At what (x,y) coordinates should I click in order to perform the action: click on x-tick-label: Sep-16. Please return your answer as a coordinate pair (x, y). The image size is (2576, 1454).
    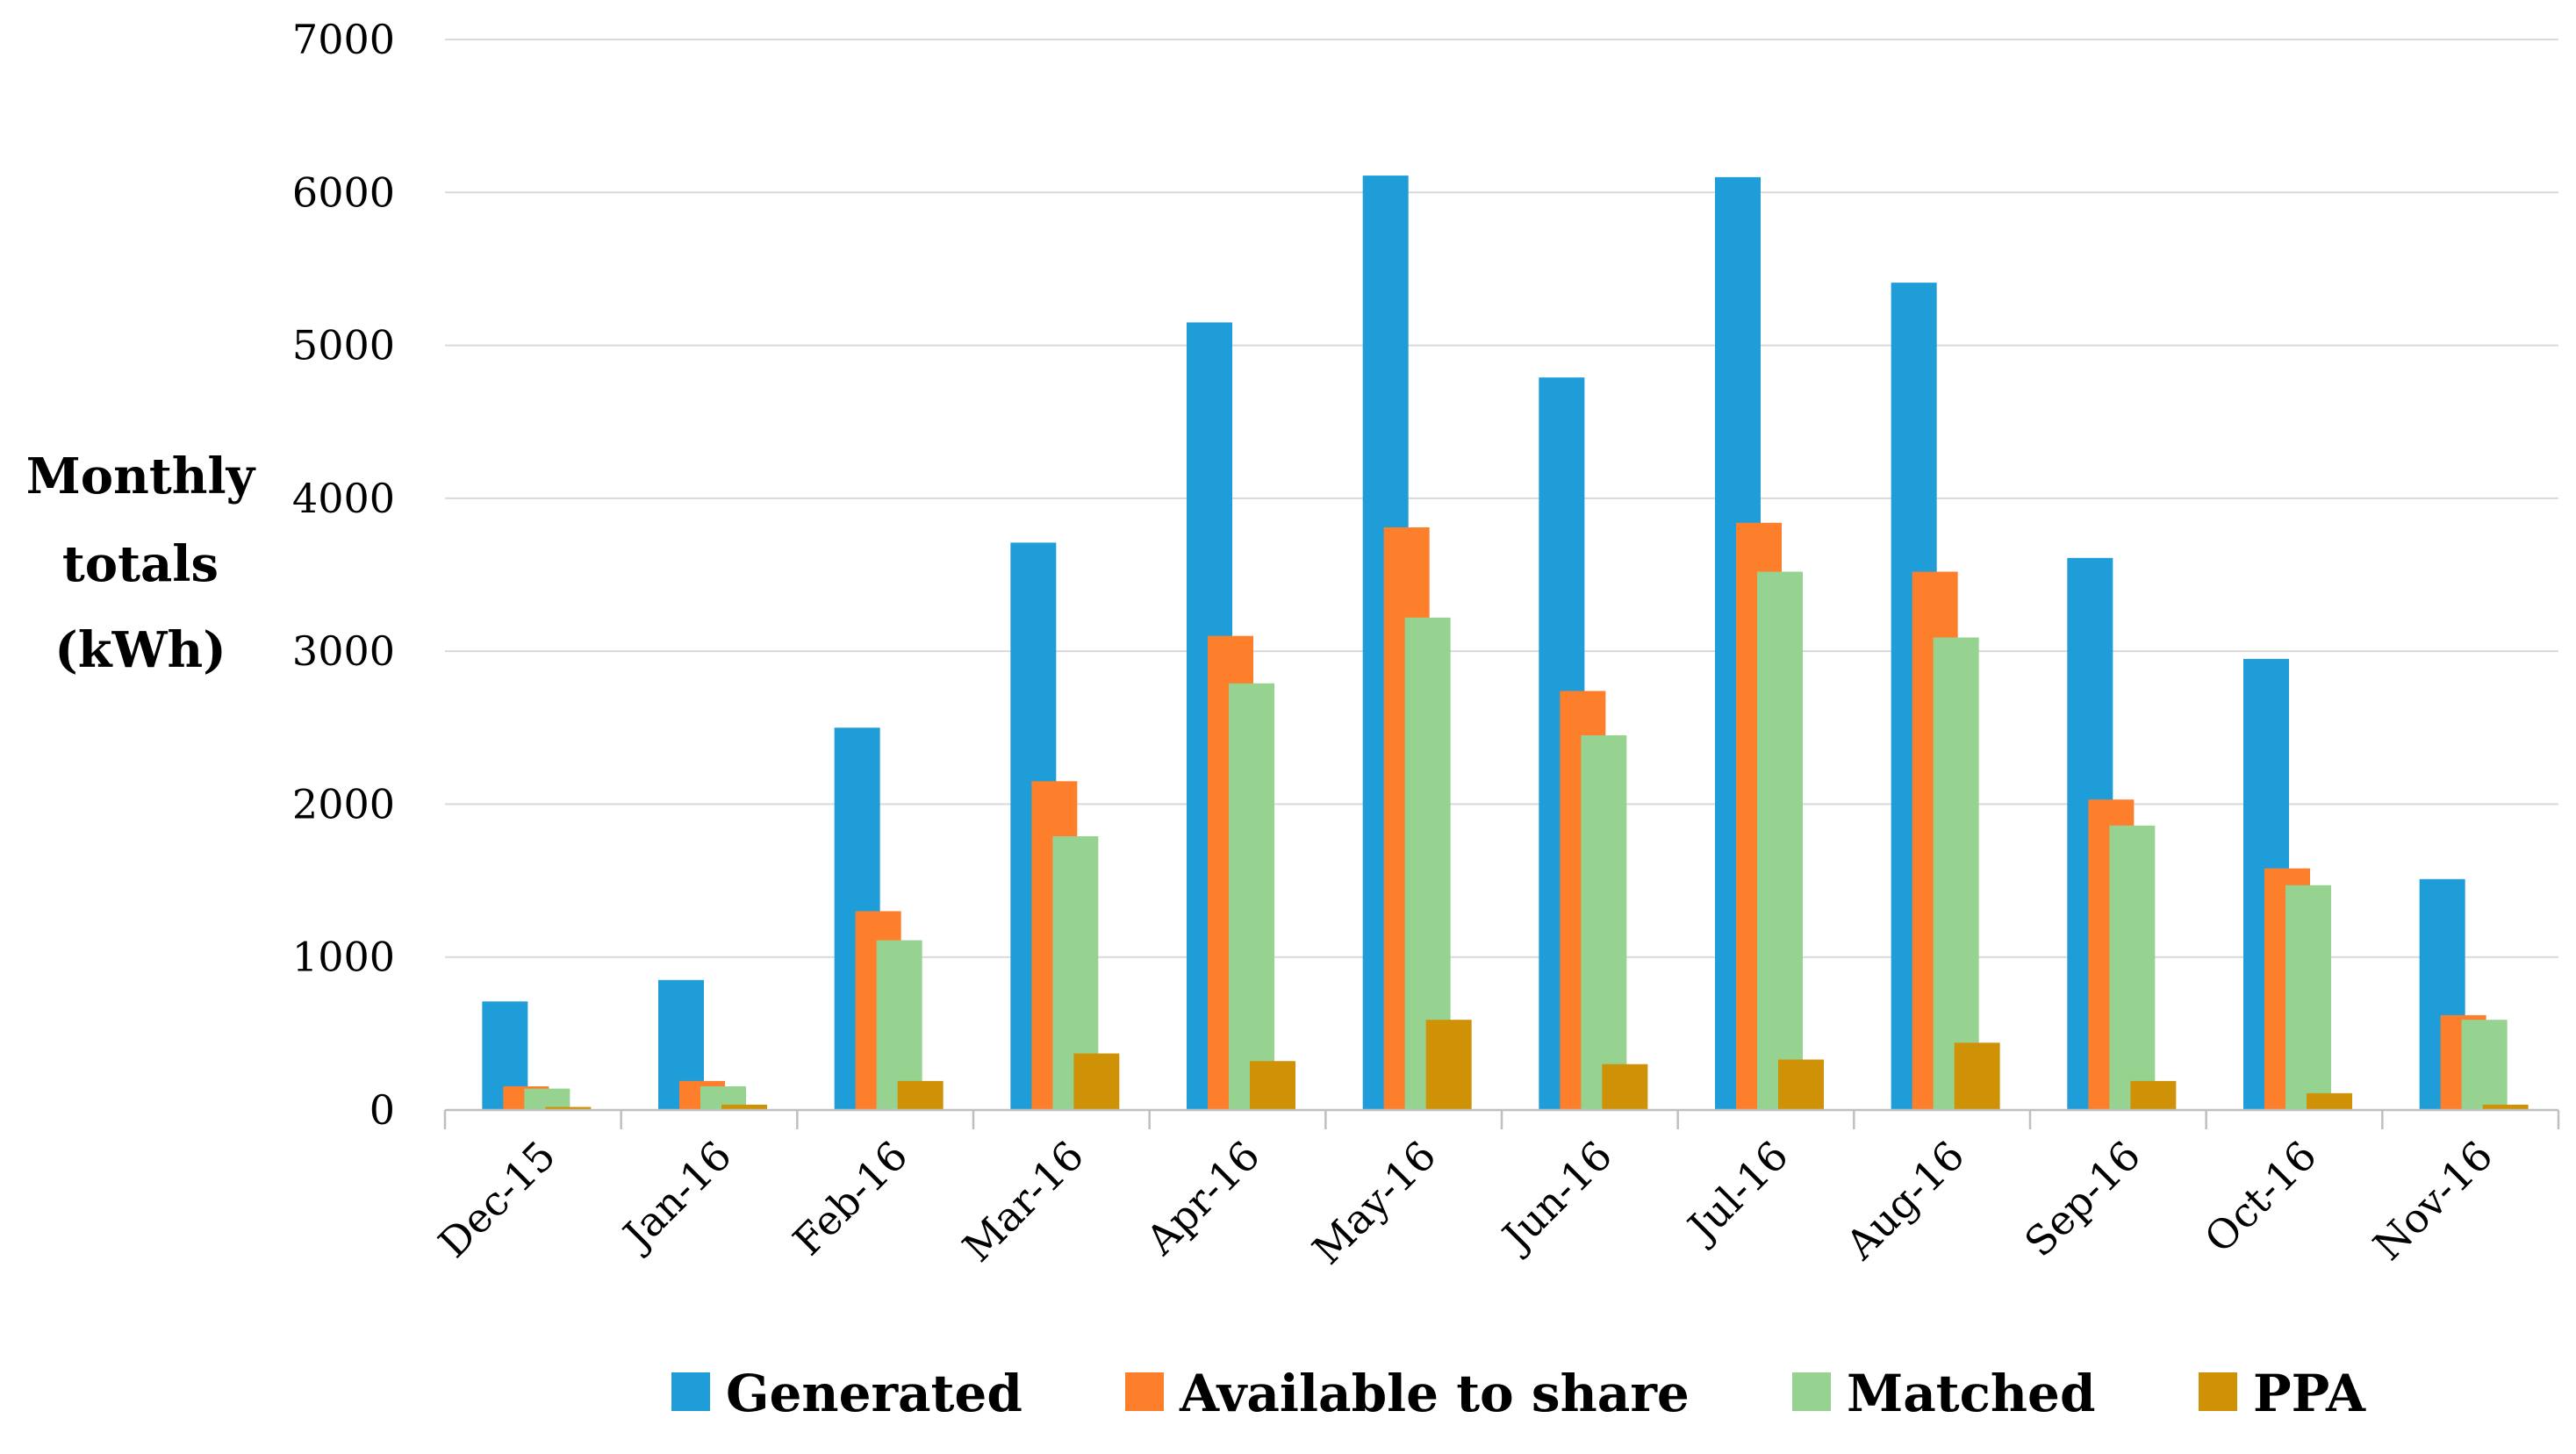
    Looking at the image, I should click on (2082, 1199).